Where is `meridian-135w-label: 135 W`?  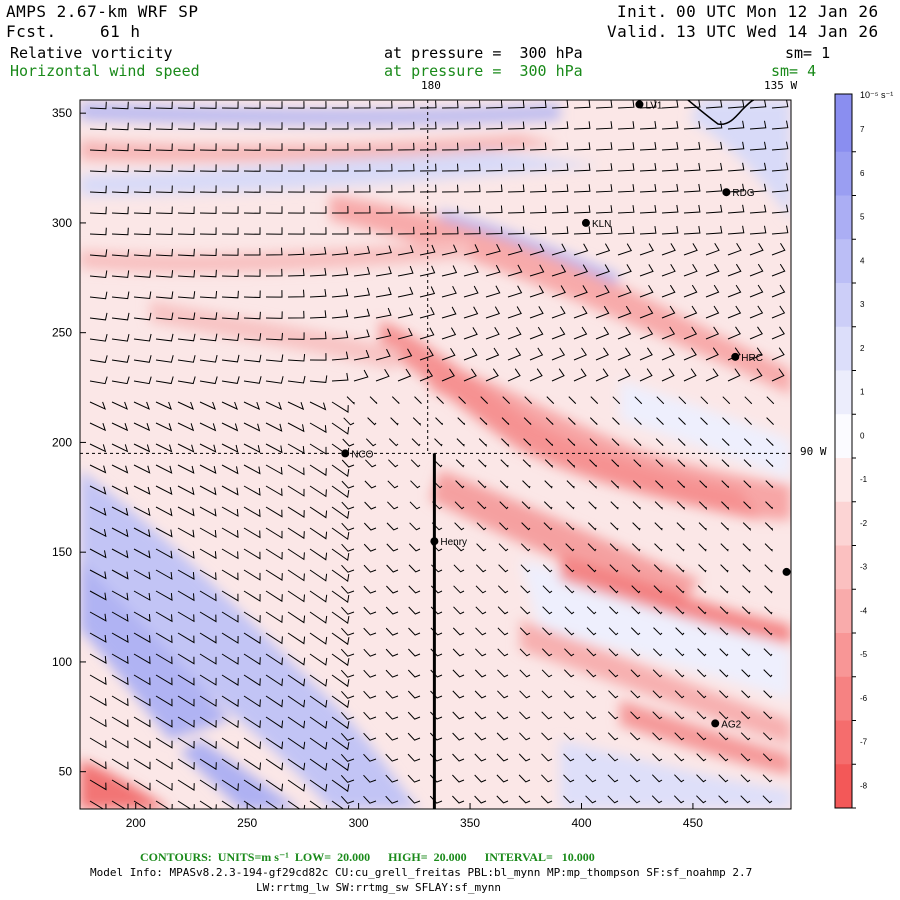 meridian-135w-label: 135 W is located at coordinates (781, 85).